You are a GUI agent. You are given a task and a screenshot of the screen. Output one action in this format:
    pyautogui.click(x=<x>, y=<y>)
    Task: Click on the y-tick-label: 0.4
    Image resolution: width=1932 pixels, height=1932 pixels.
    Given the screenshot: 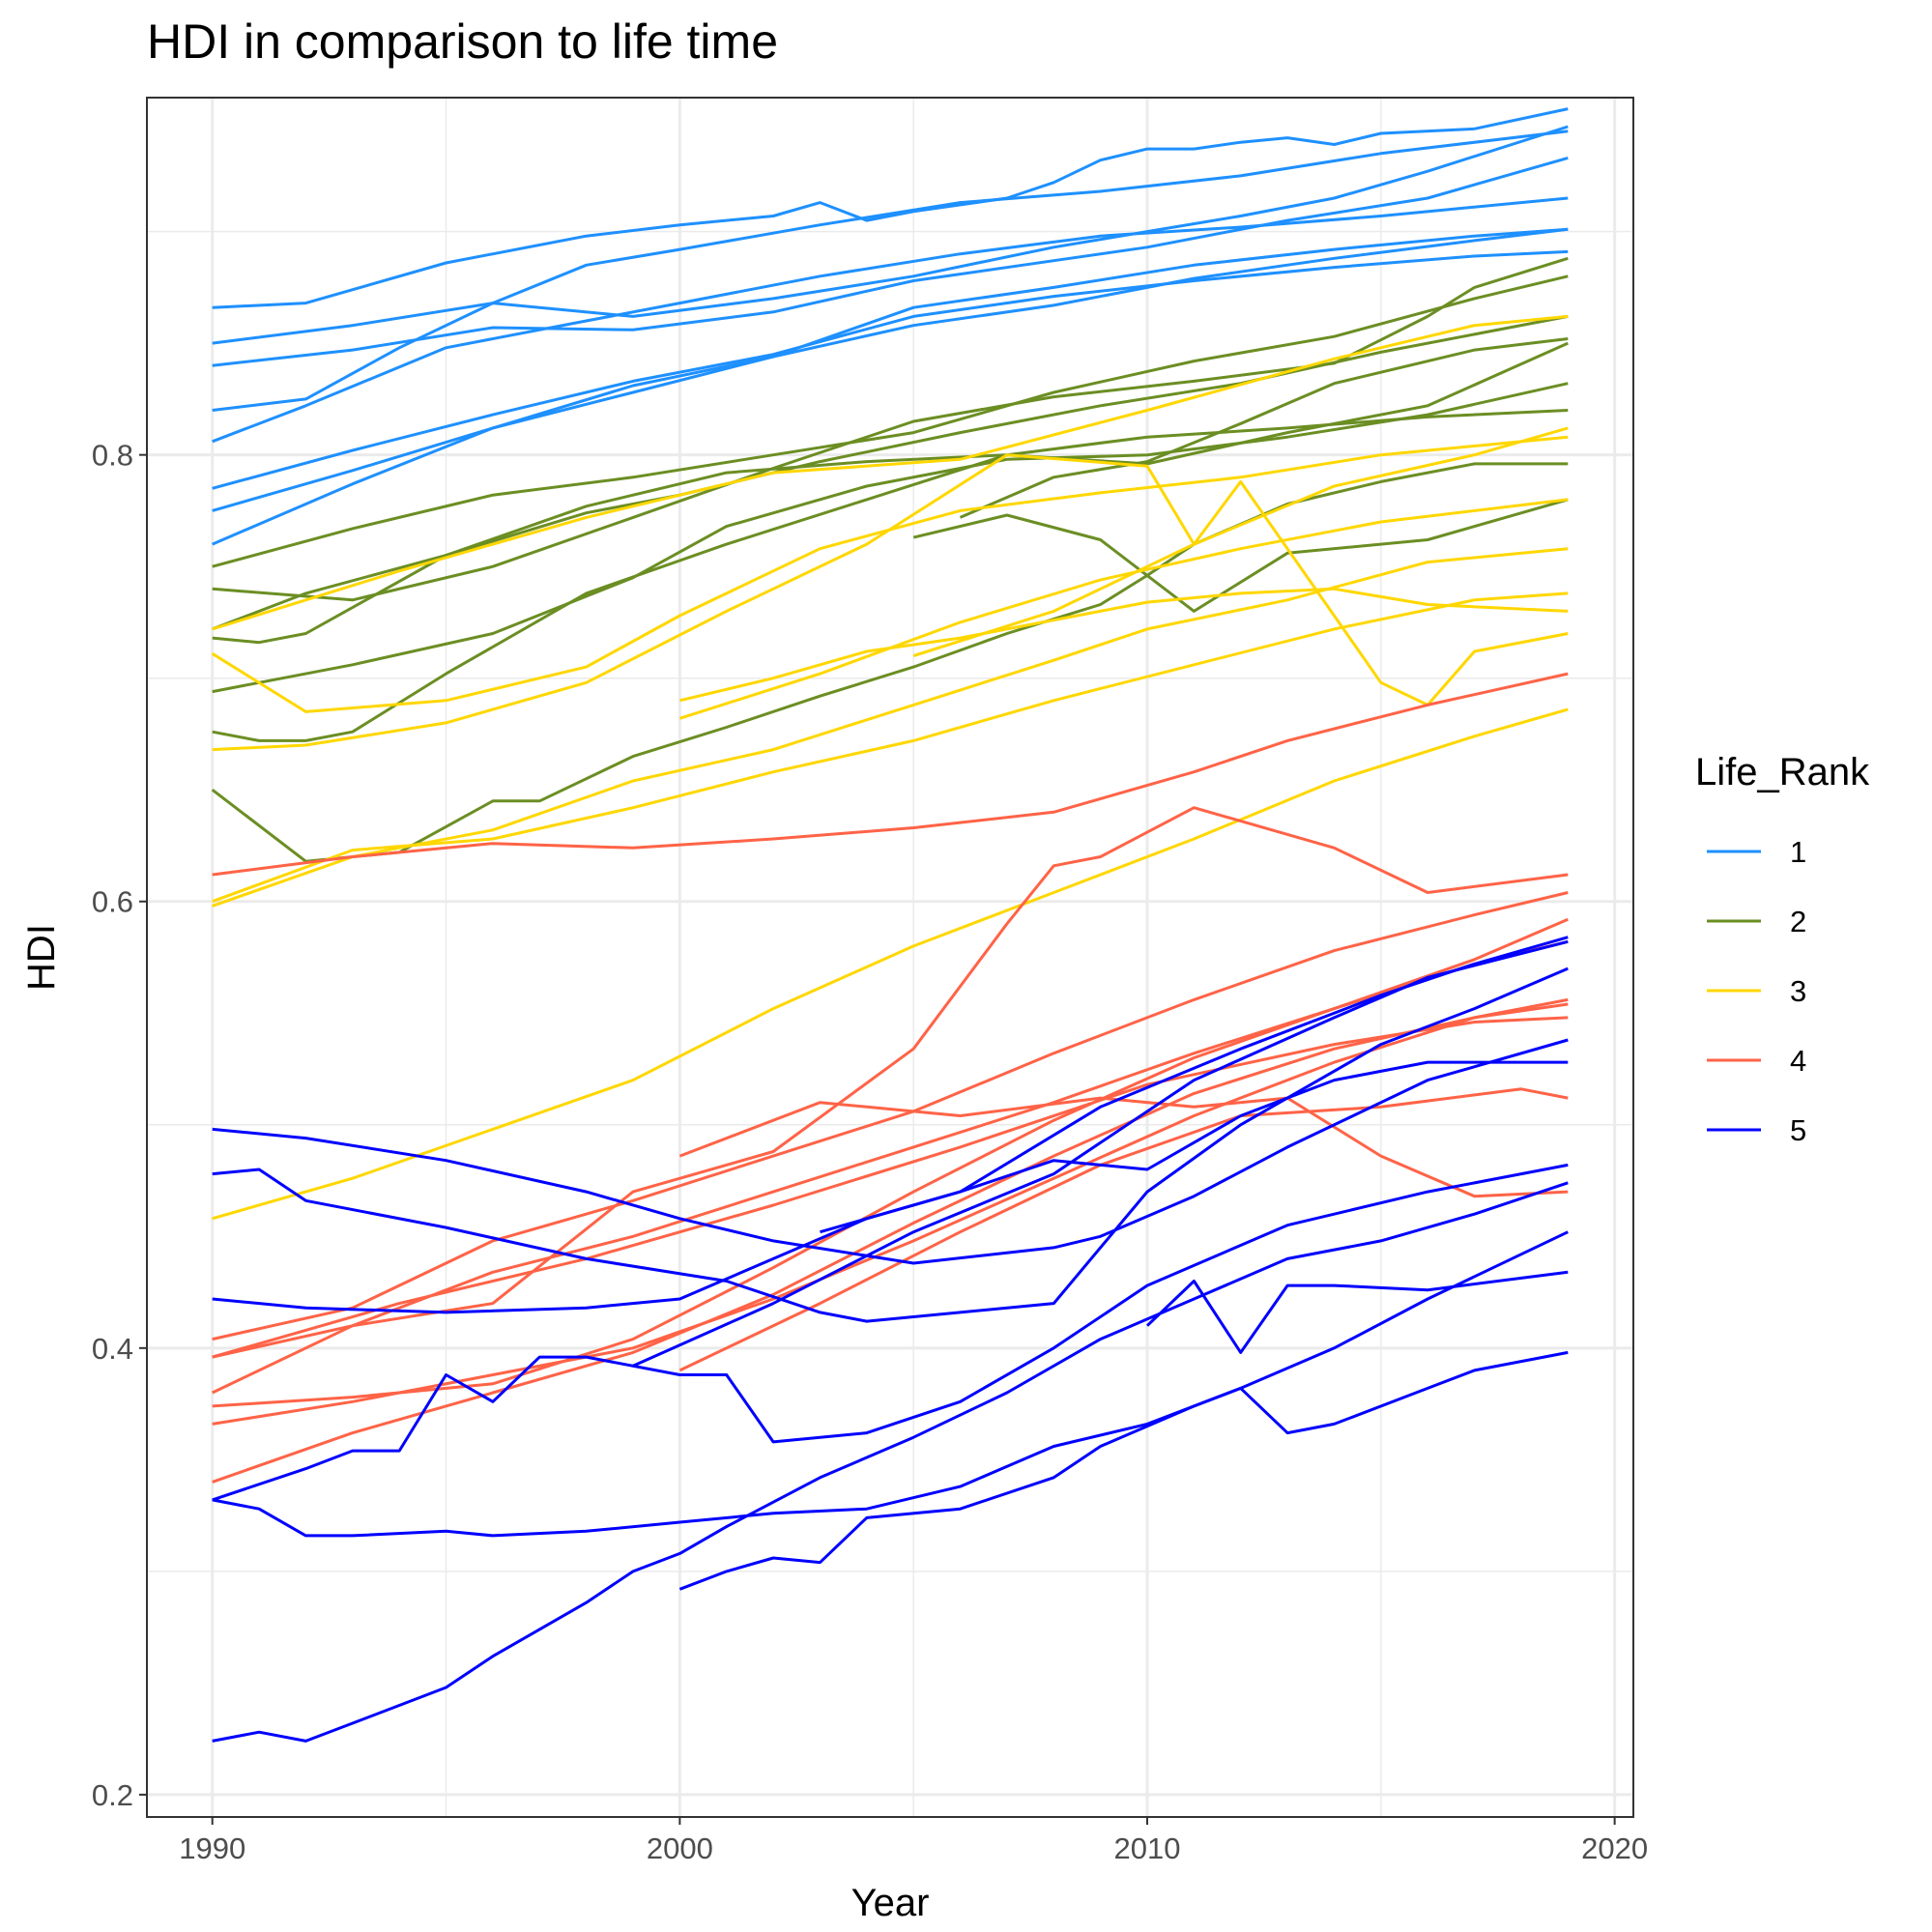 What is the action you would take?
    pyautogui.click(x=112, y=1349)
    